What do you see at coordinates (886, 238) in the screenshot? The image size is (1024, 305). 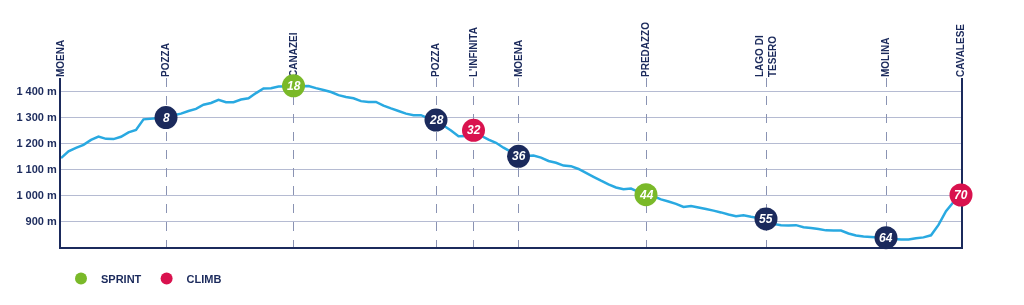 I see `annotation: 64` at bounding box center [886, 238].